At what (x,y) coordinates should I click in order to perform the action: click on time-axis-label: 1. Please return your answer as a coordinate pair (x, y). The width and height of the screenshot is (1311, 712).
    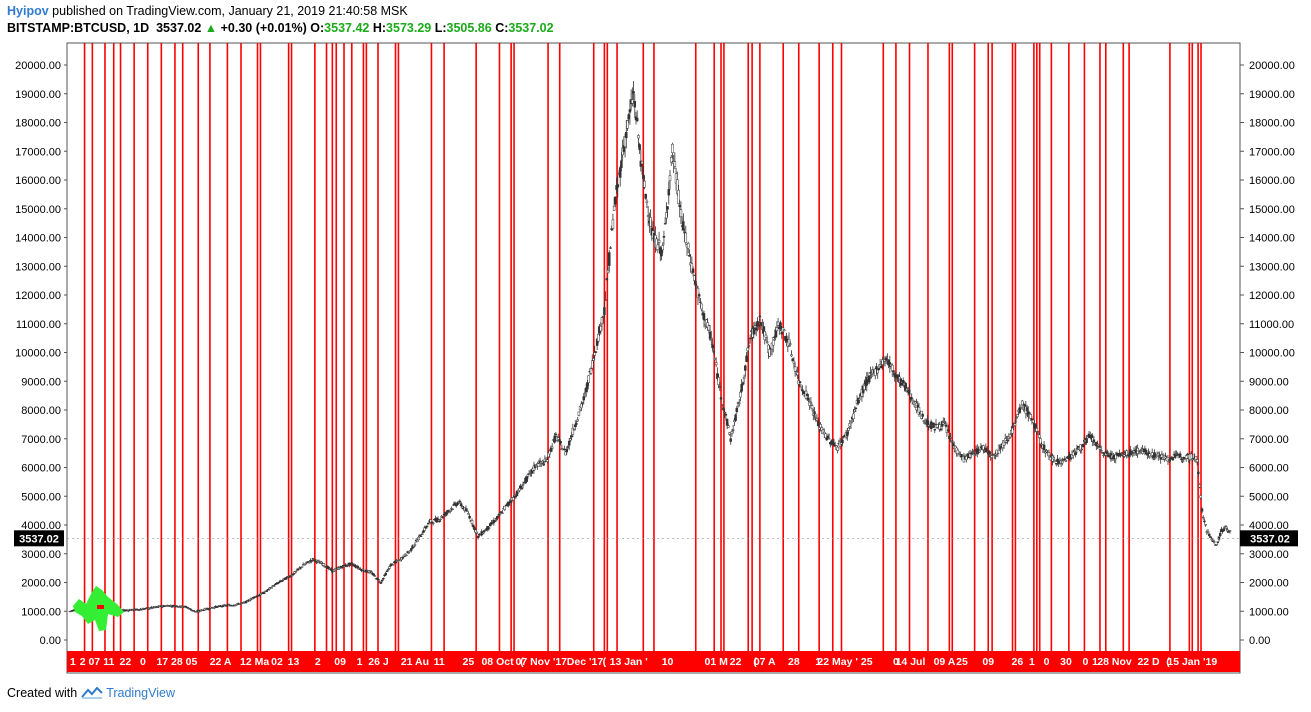
    Looking at the image, I should click on (73, 662).